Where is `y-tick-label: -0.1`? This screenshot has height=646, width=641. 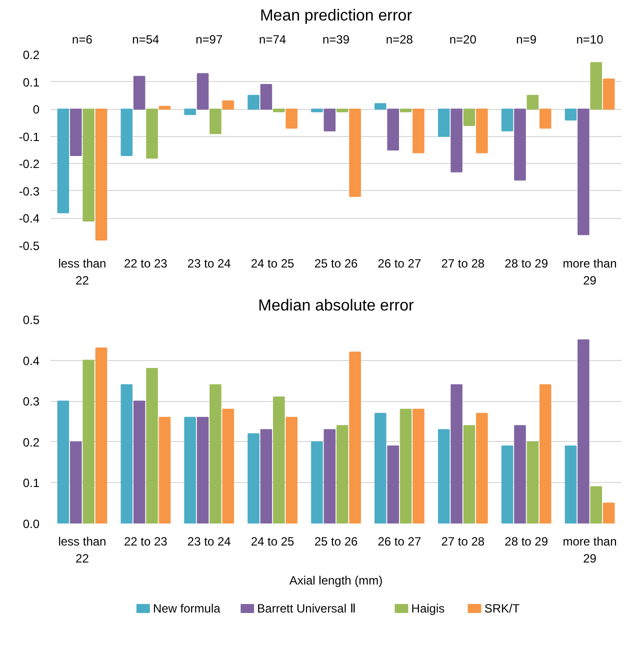
y-tick-label: -0.1 is located at coordinates (29, 137).